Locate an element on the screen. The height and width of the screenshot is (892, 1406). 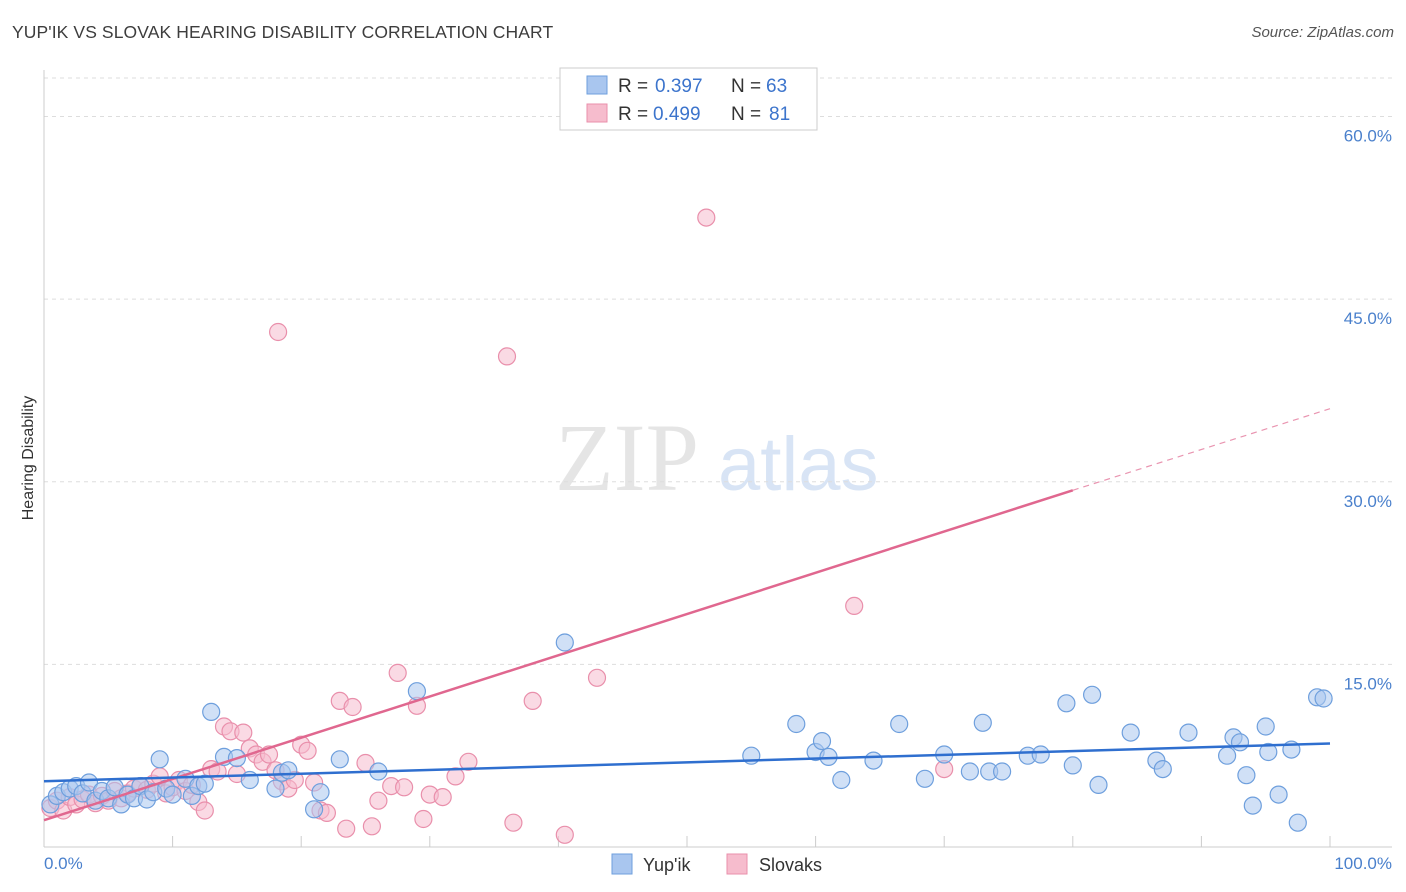
bottom-legend-swatch-yupik is located at coordinates (622, 864).